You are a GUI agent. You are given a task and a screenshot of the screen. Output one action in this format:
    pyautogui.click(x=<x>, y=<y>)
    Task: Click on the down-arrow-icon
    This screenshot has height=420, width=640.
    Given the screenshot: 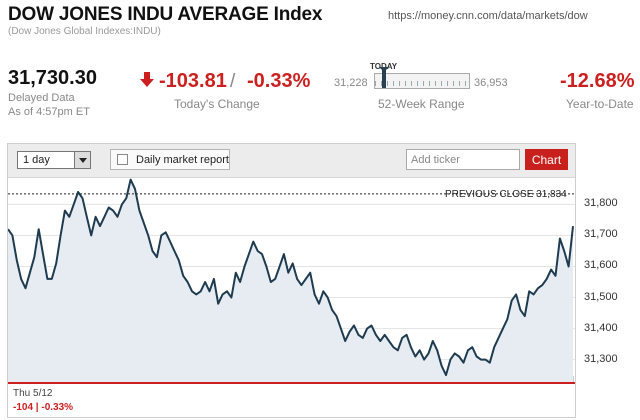 What is the action you would take?
    pyautogui.click(x=147, y=79)
    